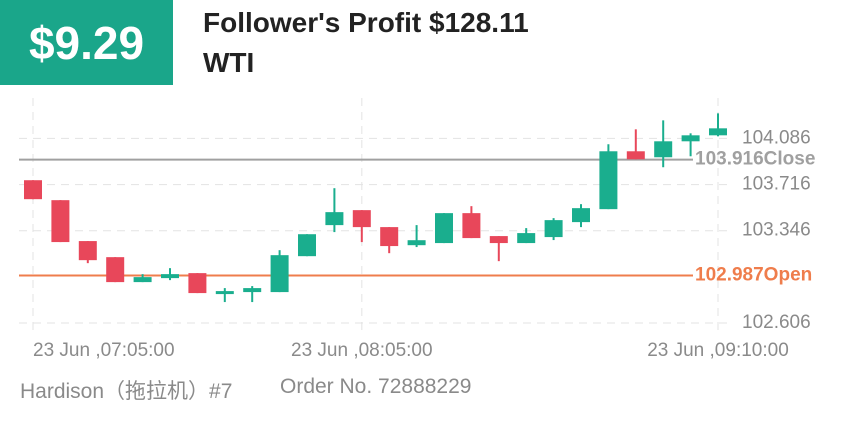 Image resolution: width=844 pixels, height=422 pixels. Describe the element at coordinates (718, 350) in the screenshot. I see `x-tick-label: 23 Jun ,09:10:00` at that location.